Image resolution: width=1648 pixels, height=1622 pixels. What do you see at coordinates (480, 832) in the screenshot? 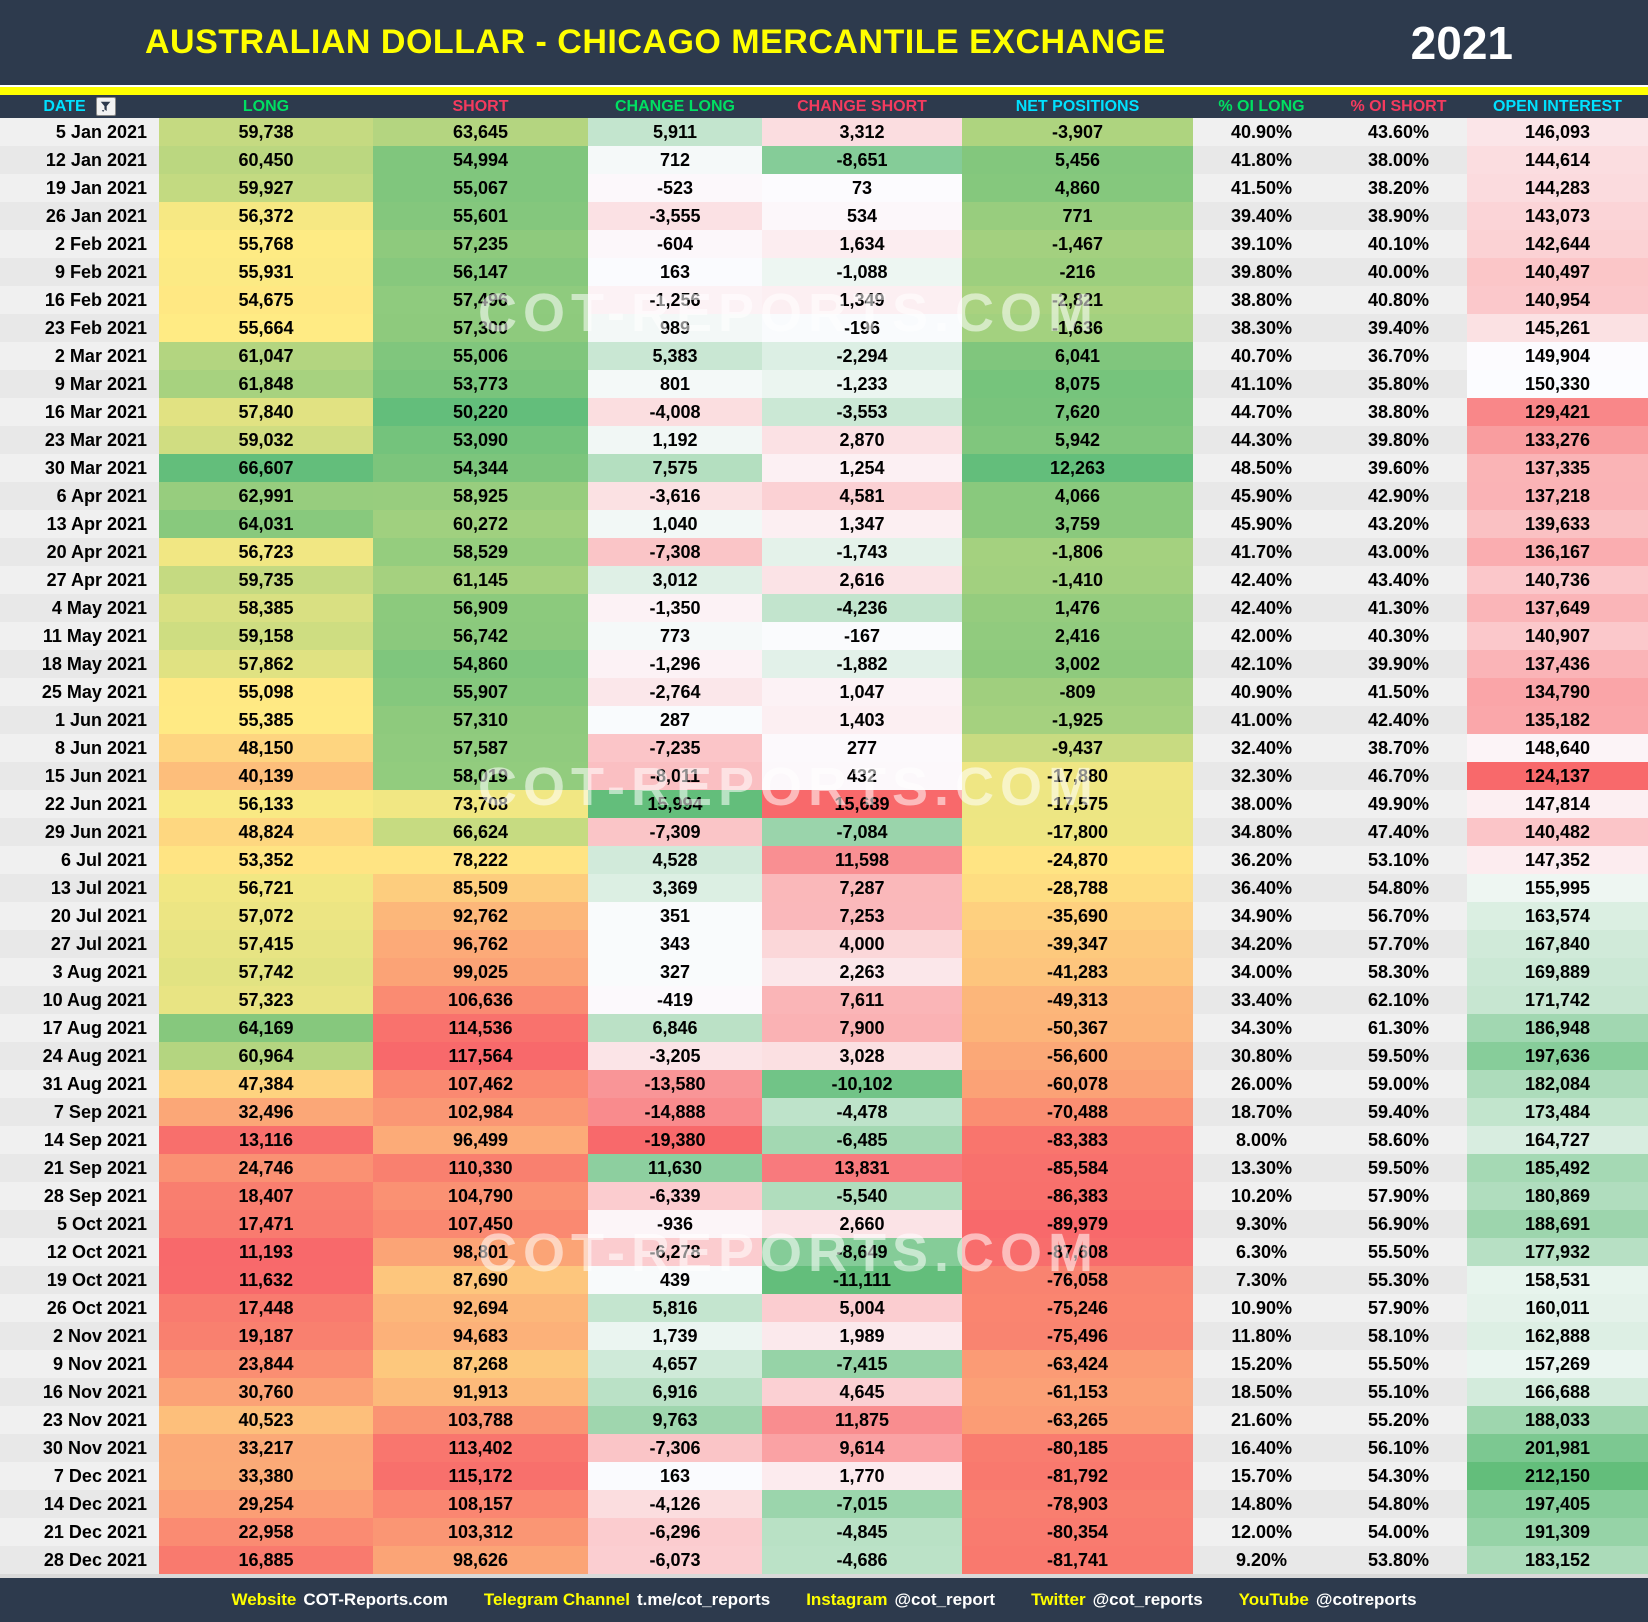
I see `cell-short: 66,624` at bounding box center [480, 832].